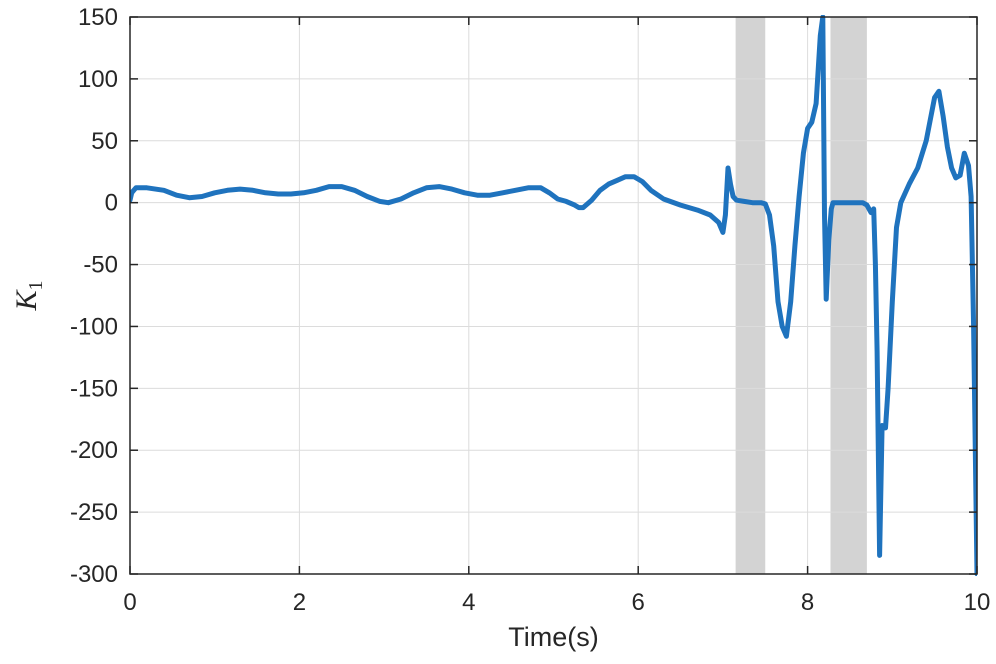  Describe the element at coordinates (98, 17) in the screenshot. I see `y-tick-label-0: 150` at that location.